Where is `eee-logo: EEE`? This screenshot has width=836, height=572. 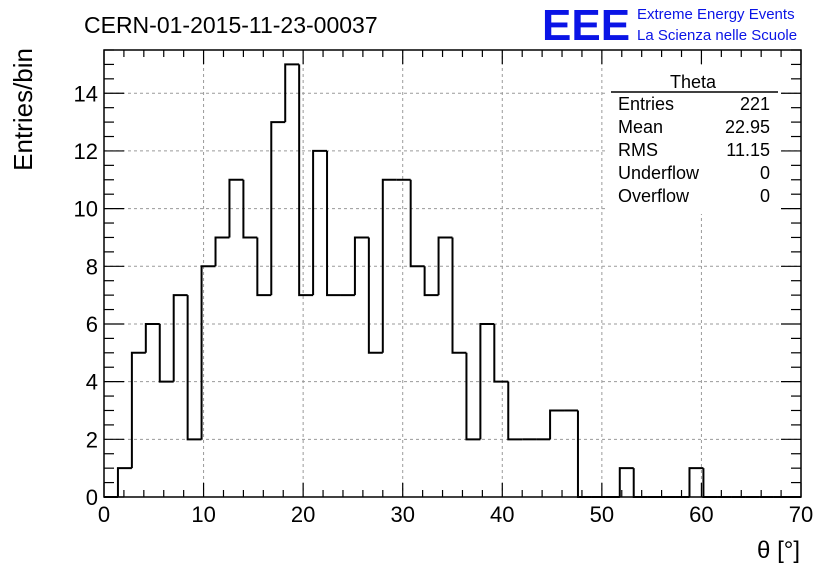 eee-logo: EEE is located at coordinates (586, 25).